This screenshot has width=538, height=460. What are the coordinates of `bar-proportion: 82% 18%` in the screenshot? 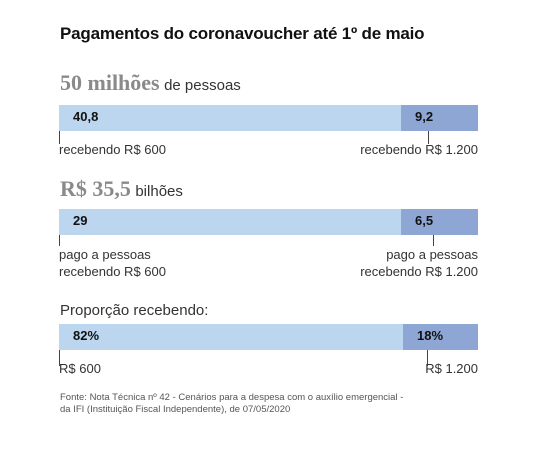 It's located at (268, 337).